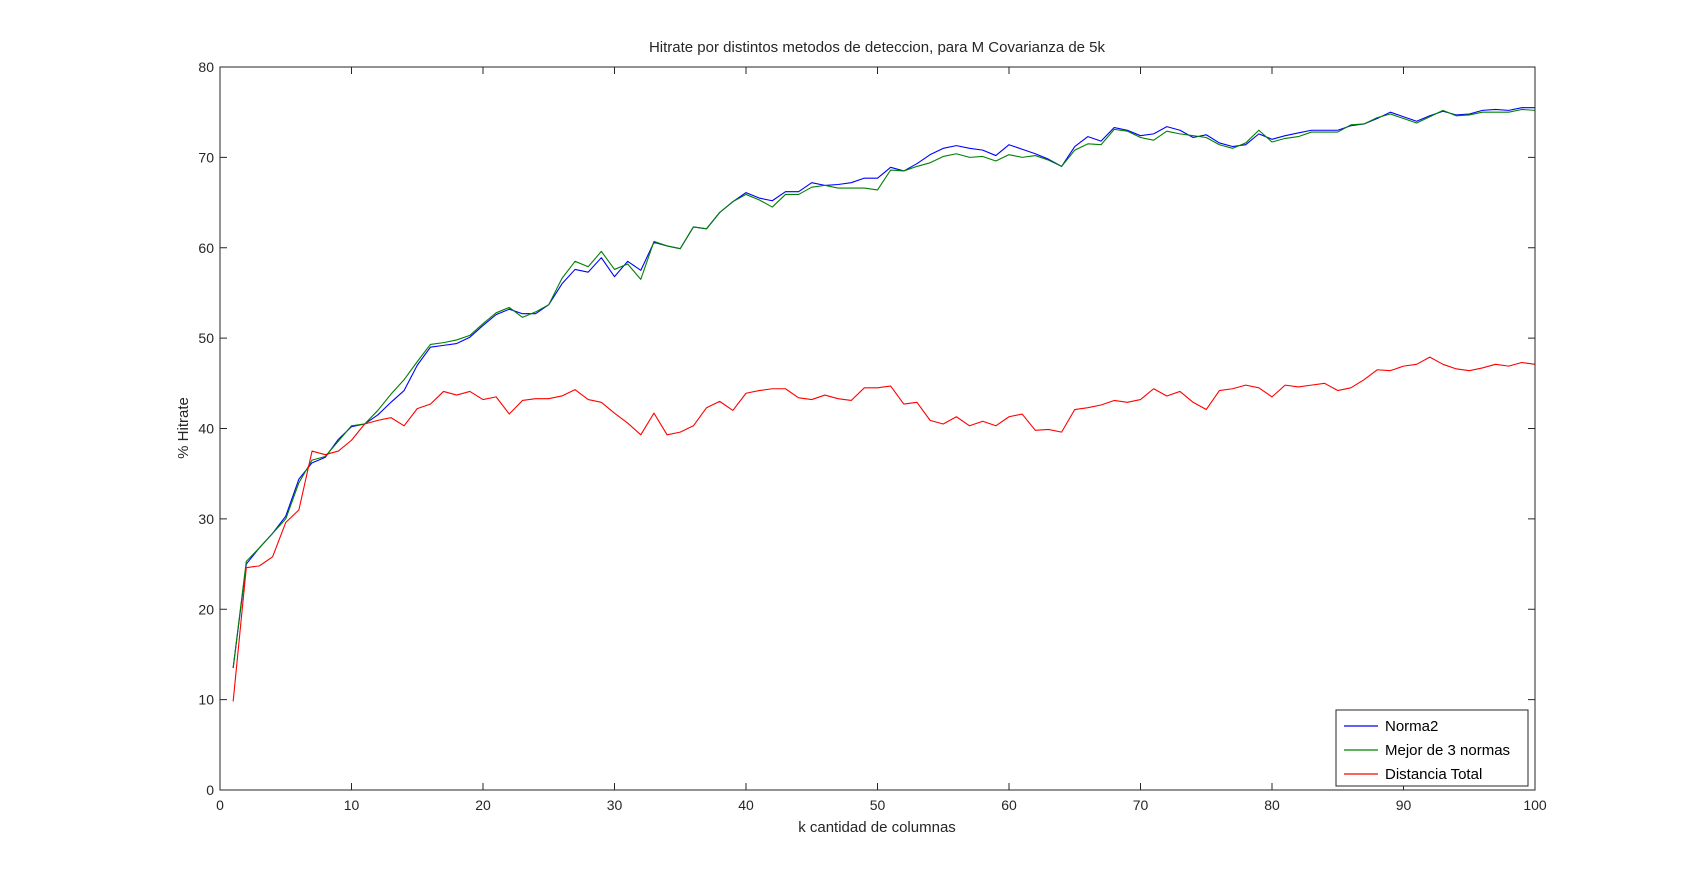  What do you see at coordinates (746, 805) in the screenshot?
I see `x-tick-label: 40` at bounding box center [746, 805].